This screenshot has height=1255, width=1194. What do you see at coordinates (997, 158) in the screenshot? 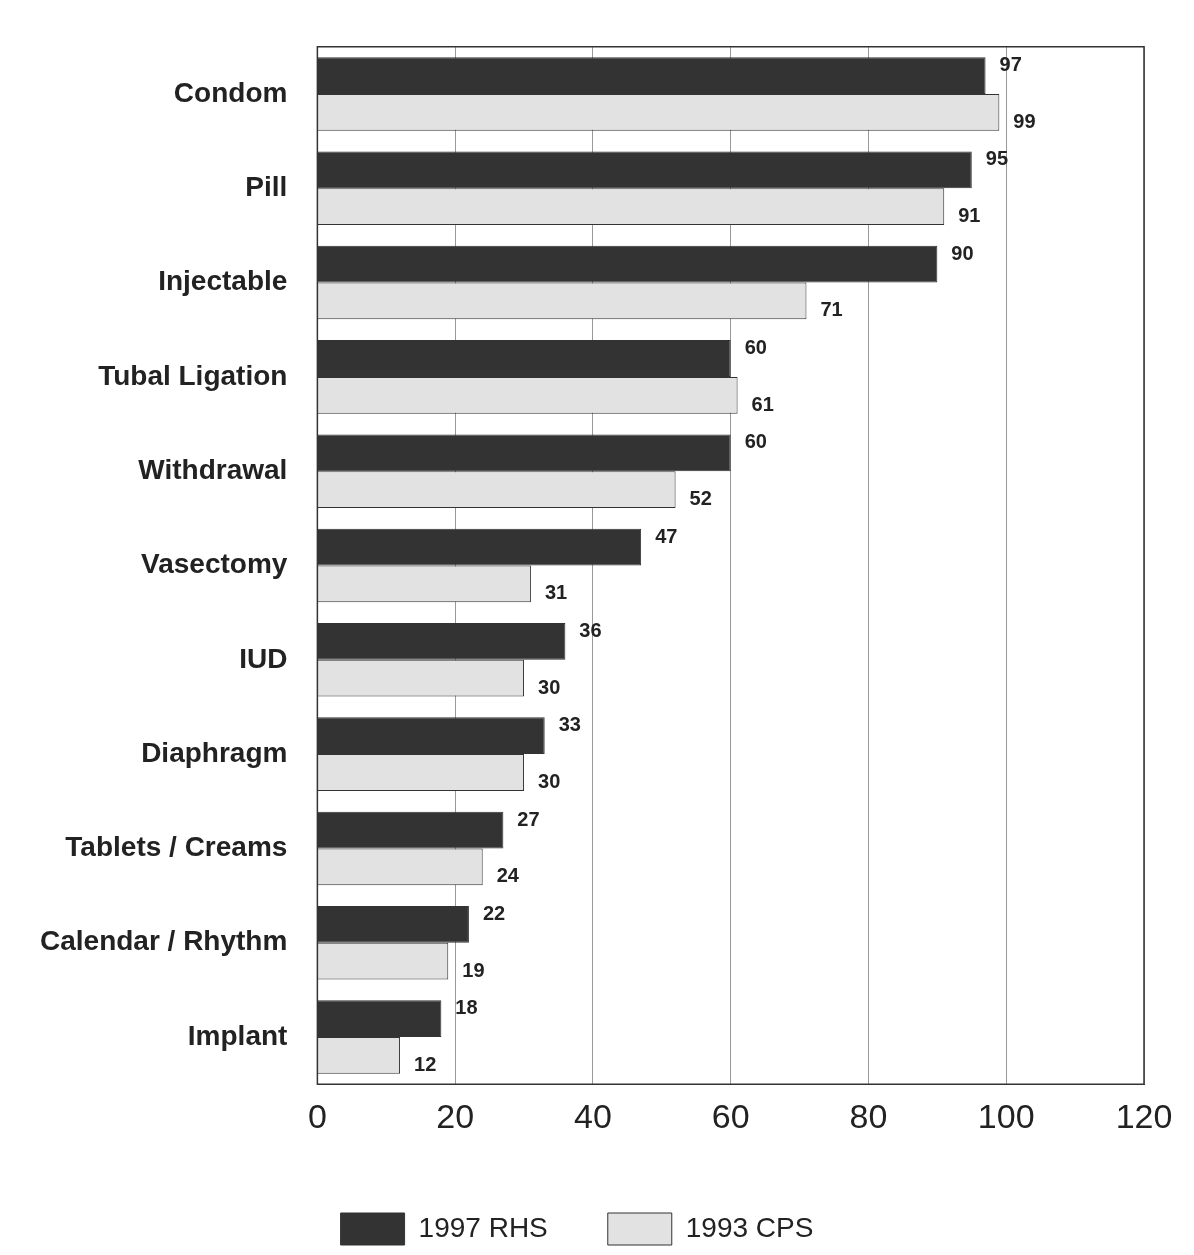
I see `data-label: 95` at bounding box center [997, 158].